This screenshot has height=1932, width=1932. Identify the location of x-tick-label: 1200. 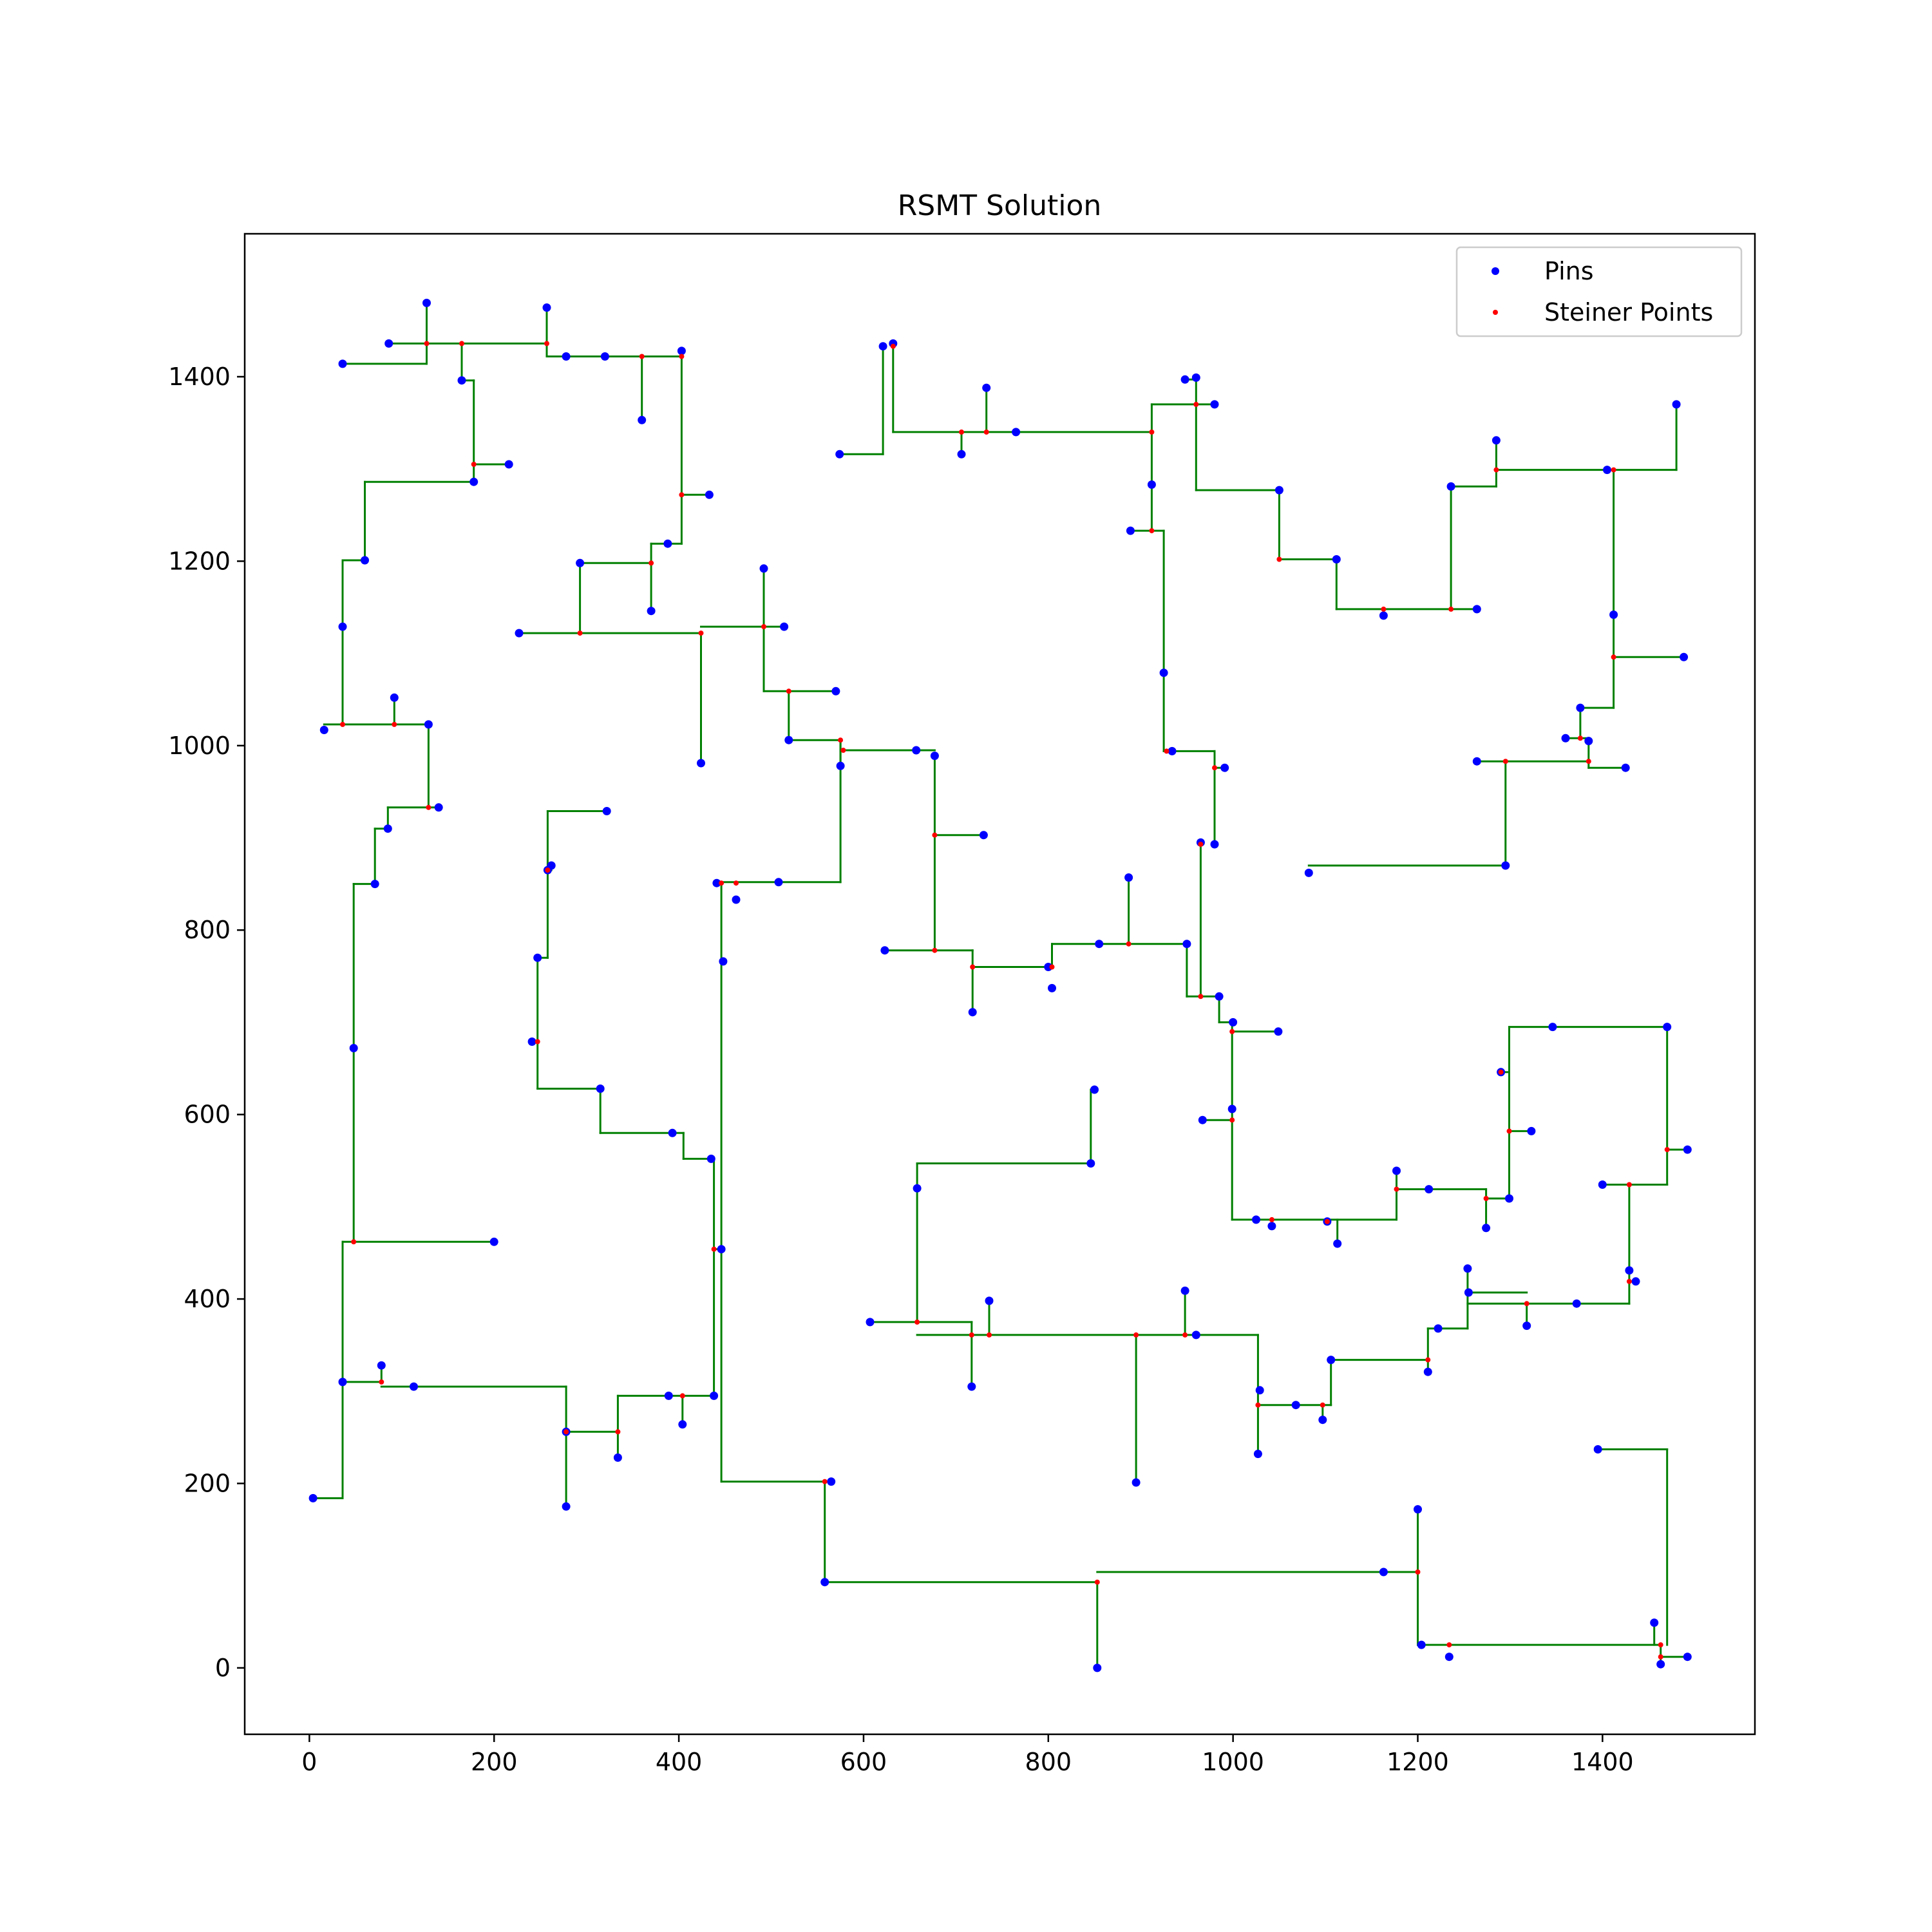
(1418, 1762).